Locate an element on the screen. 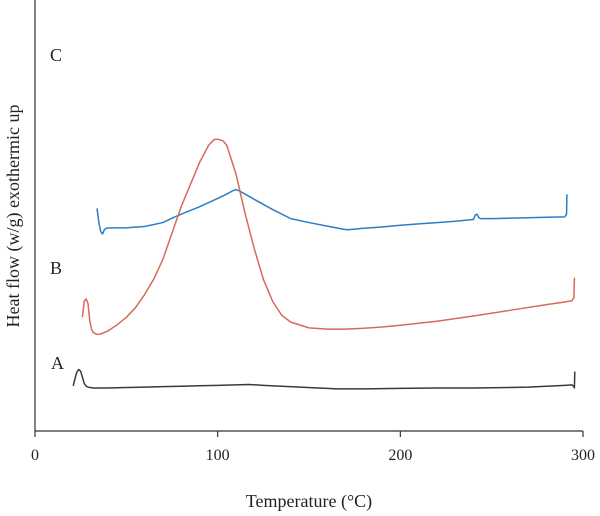 The width and height of the screenshot is (600, 516). x-axis-title: Temperature (°C) is located at coordinates (309, 501).